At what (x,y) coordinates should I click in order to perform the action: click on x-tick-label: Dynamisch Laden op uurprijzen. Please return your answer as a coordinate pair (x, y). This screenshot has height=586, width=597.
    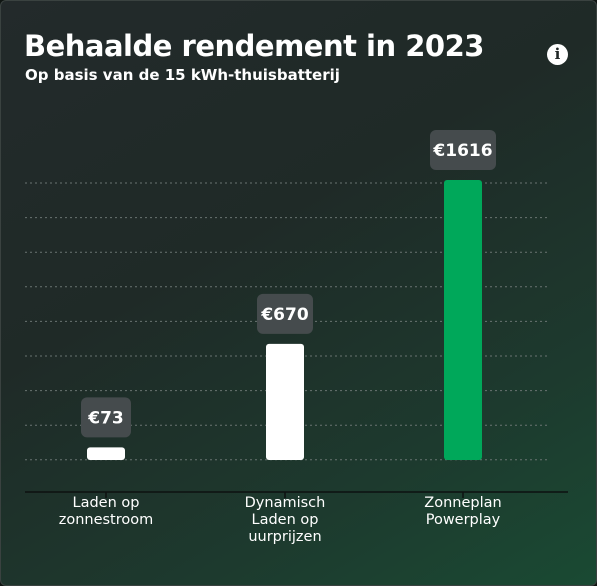
    Looking at the image, I should click on (285, 520).